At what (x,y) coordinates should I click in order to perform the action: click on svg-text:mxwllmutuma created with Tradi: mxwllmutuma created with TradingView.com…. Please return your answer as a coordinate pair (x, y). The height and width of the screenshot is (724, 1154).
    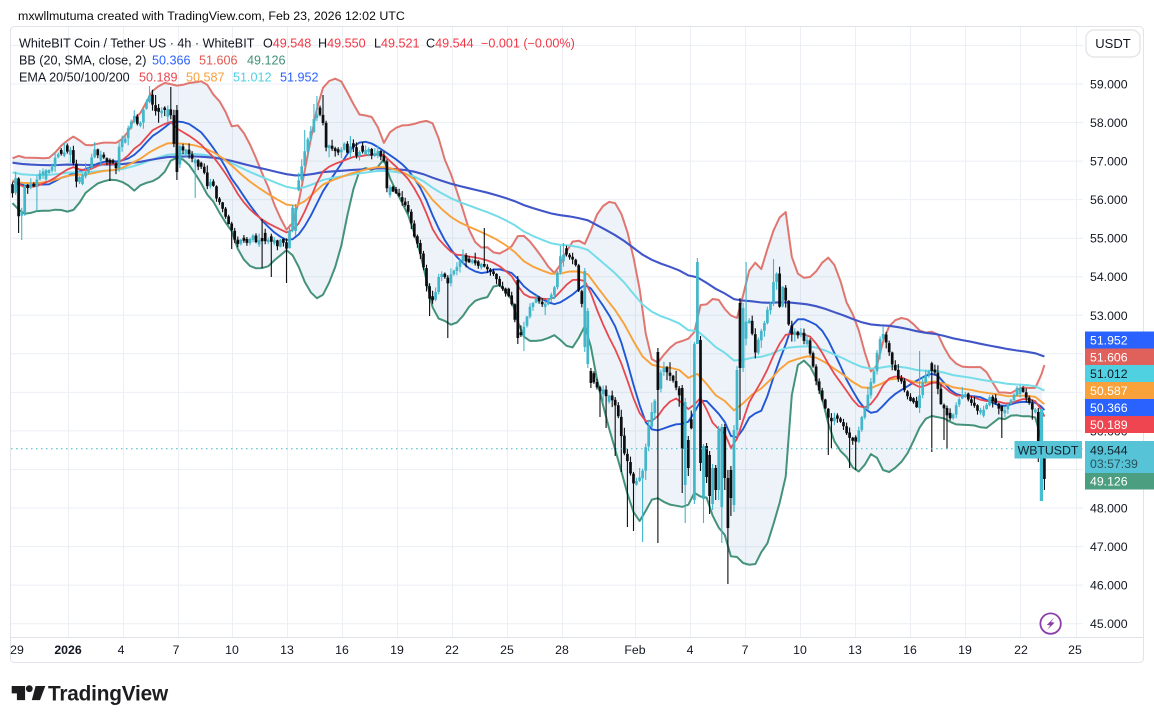
    Looking at the image, I should click on (211, 16).